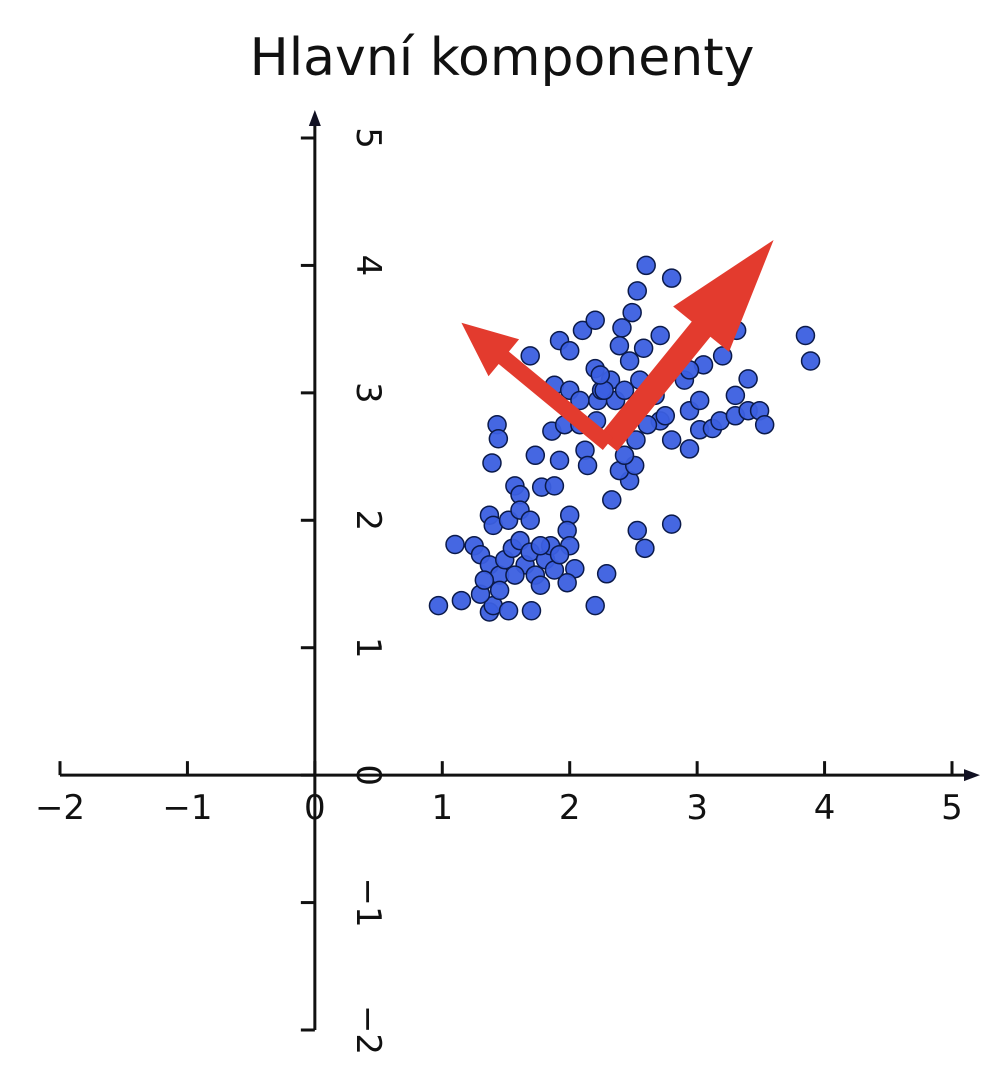 Image resolution: width=991 pixels, height=1088 pixels. What do you see at coordinates (502, 58) in the screenshot?
I see `chart-title: Hlavní komponenty` at bounding box center [502, 58].